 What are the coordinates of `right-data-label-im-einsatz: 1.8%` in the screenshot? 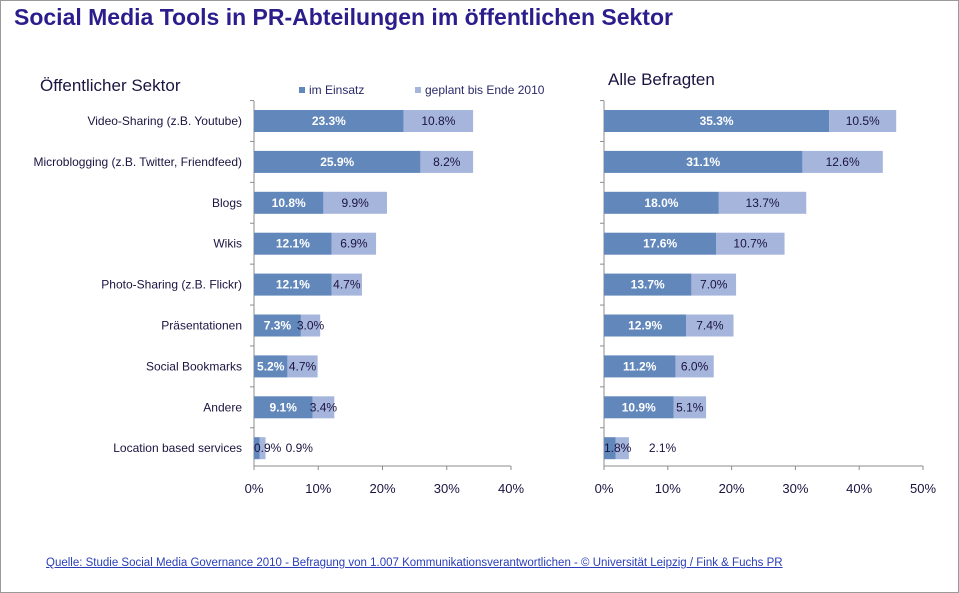 It's located at (618, 448).